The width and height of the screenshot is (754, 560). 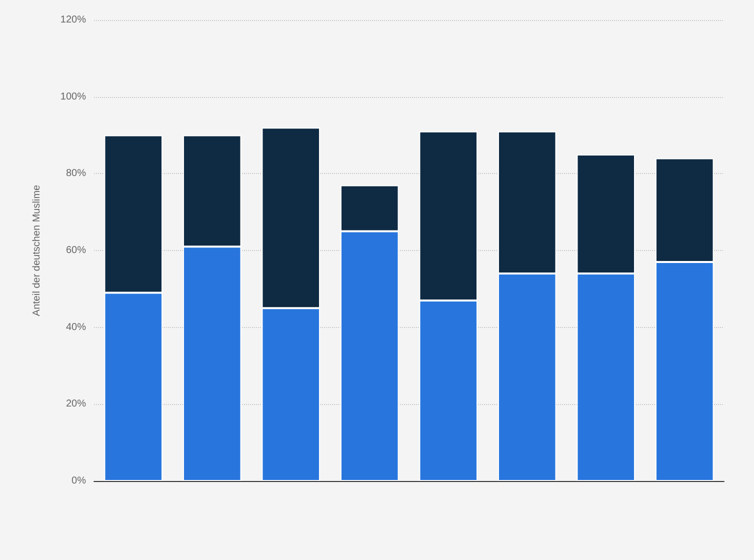 I want to click on y-tick-label: 40%, so click(x=76, y=327).